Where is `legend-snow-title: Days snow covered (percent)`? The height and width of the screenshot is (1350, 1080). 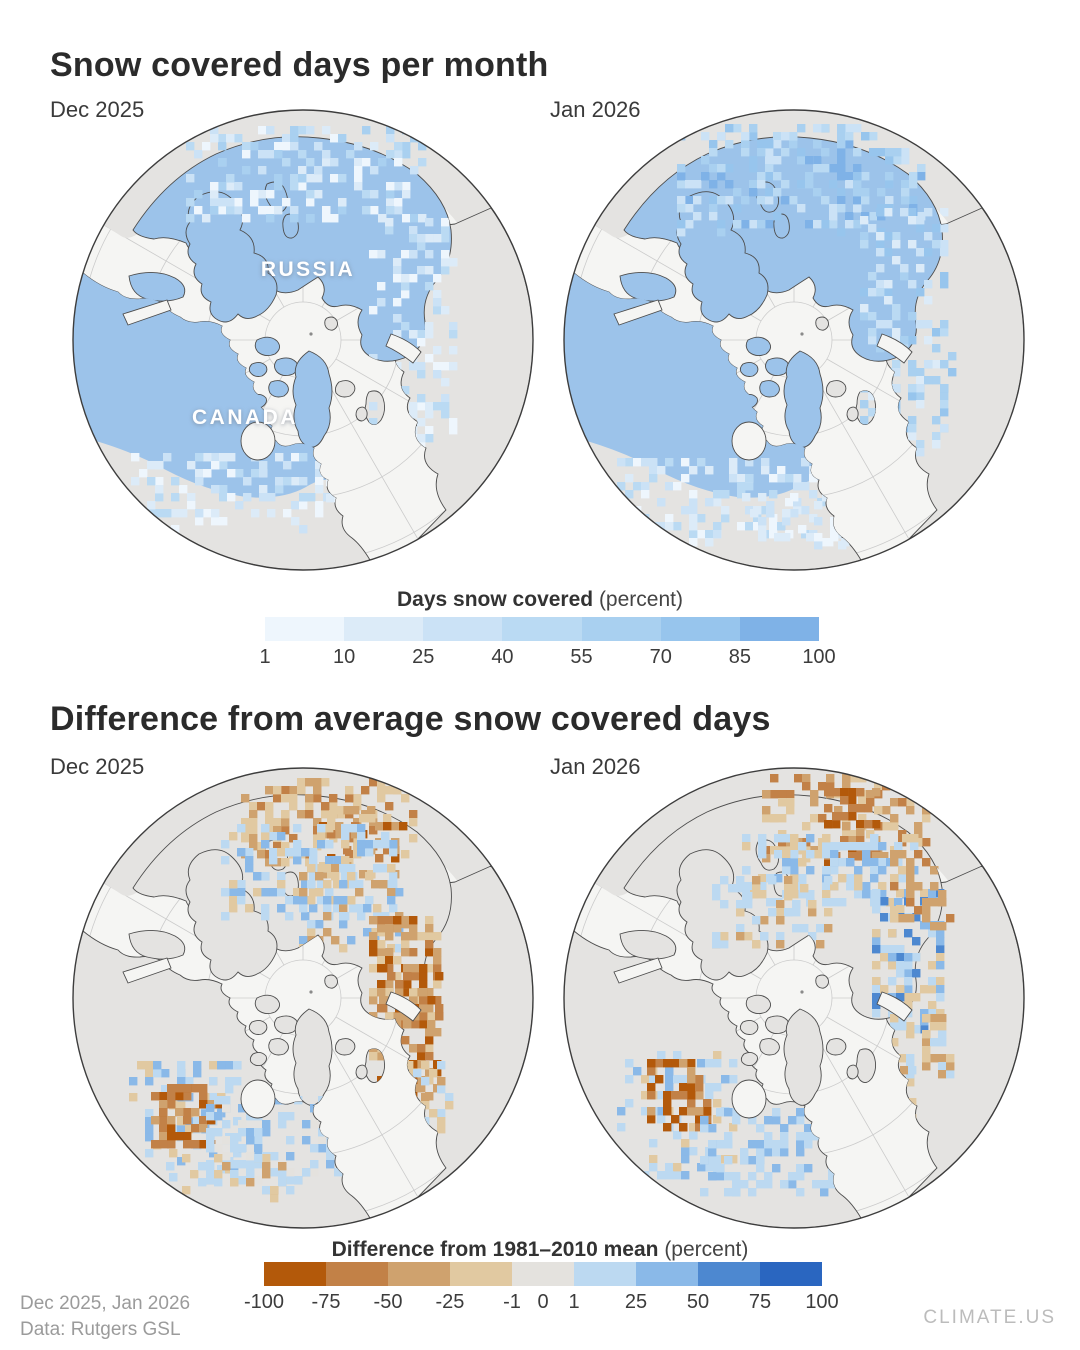
legend-snow-title: Days snow covered (percent) is located at coordinates (540, 600).